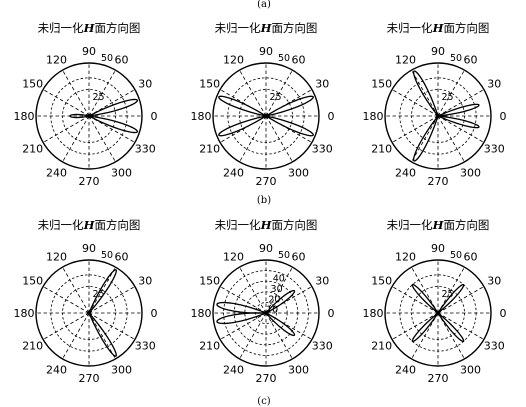  I want to click on caption-c: (c), so click(264, 401).